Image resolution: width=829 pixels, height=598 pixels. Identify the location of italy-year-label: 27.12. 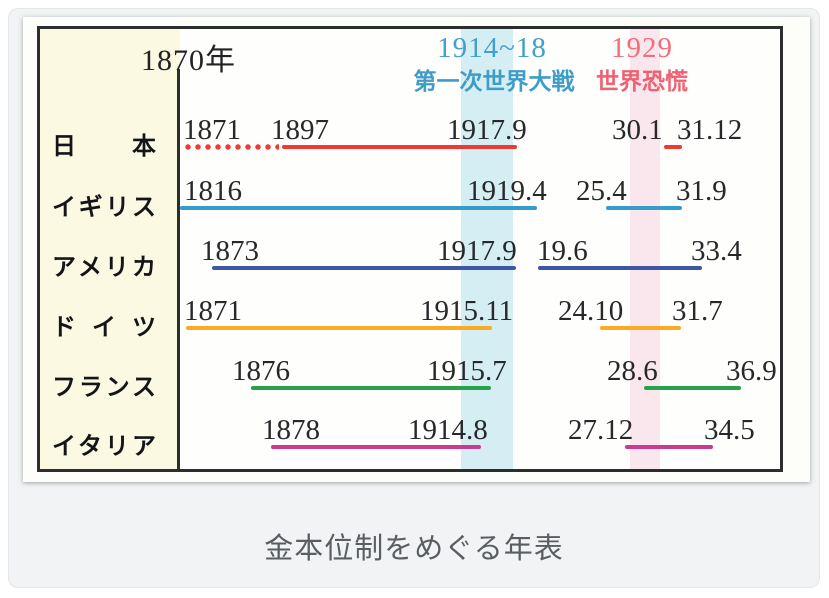
(601, 430).